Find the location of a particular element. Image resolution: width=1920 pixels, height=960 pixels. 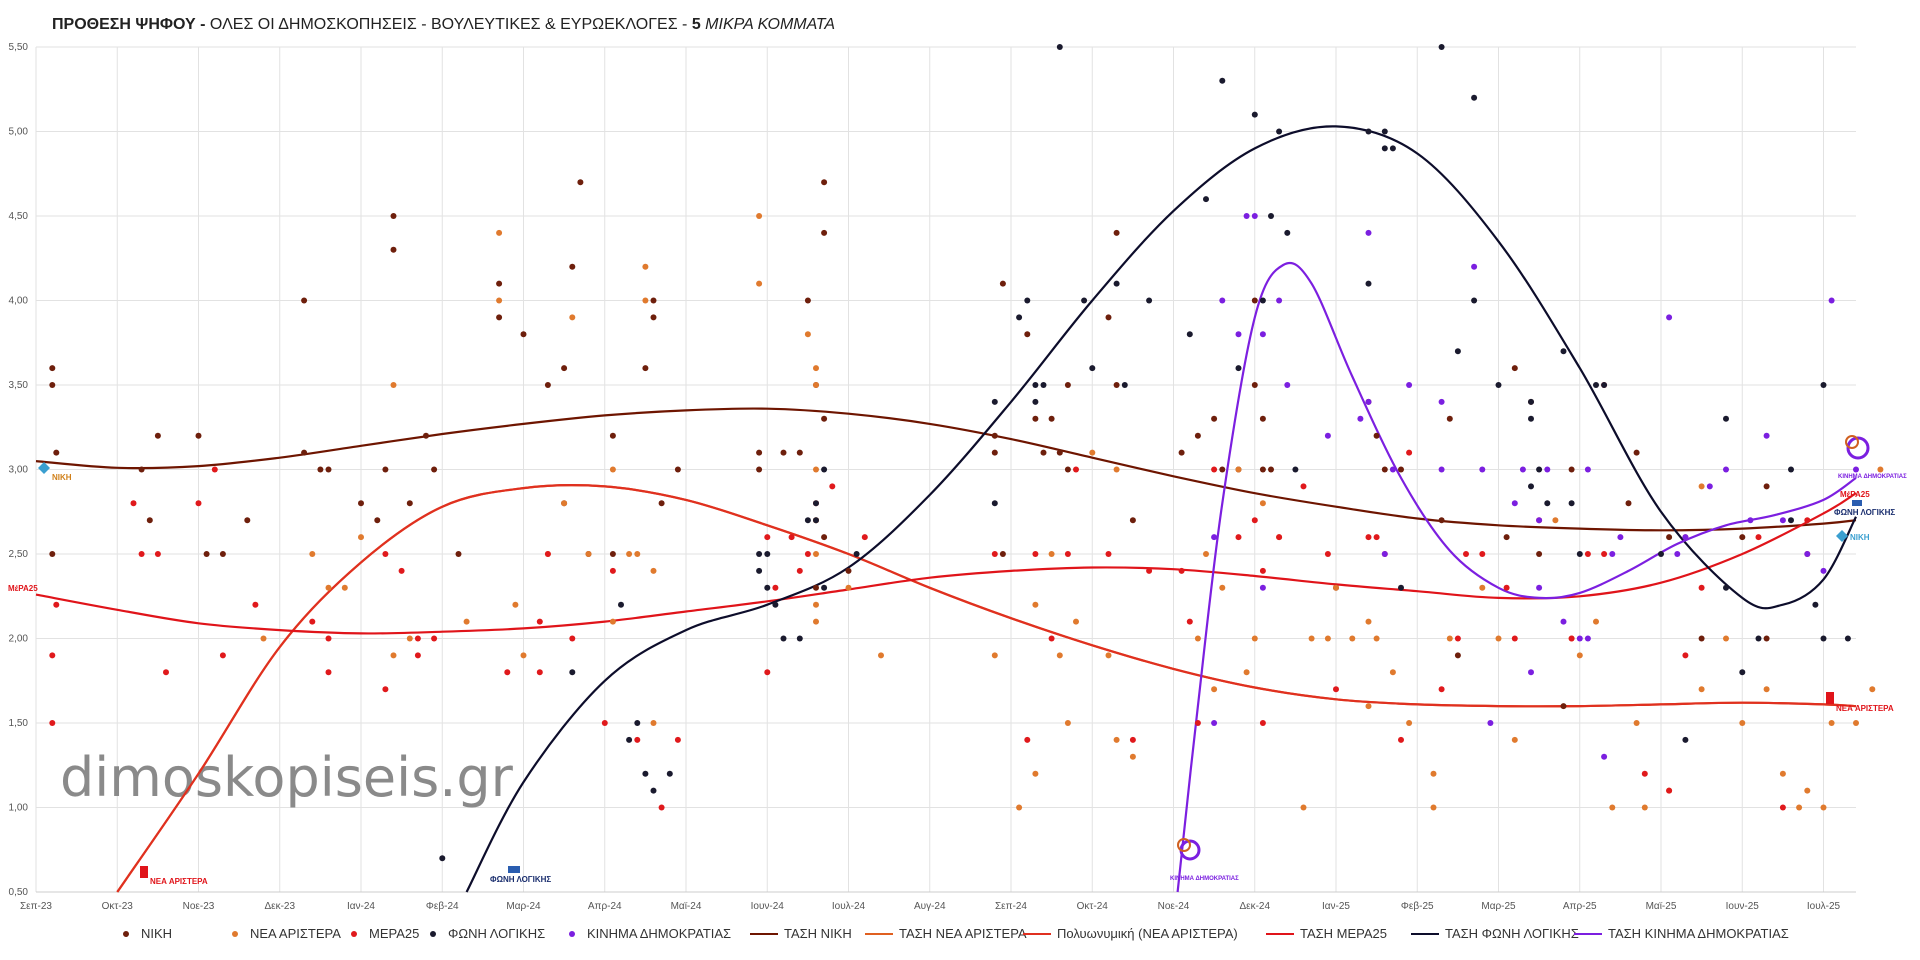

legend-label: ΤΑΣΗ ΝΙΚΗ is located at coordinates (818, 933).